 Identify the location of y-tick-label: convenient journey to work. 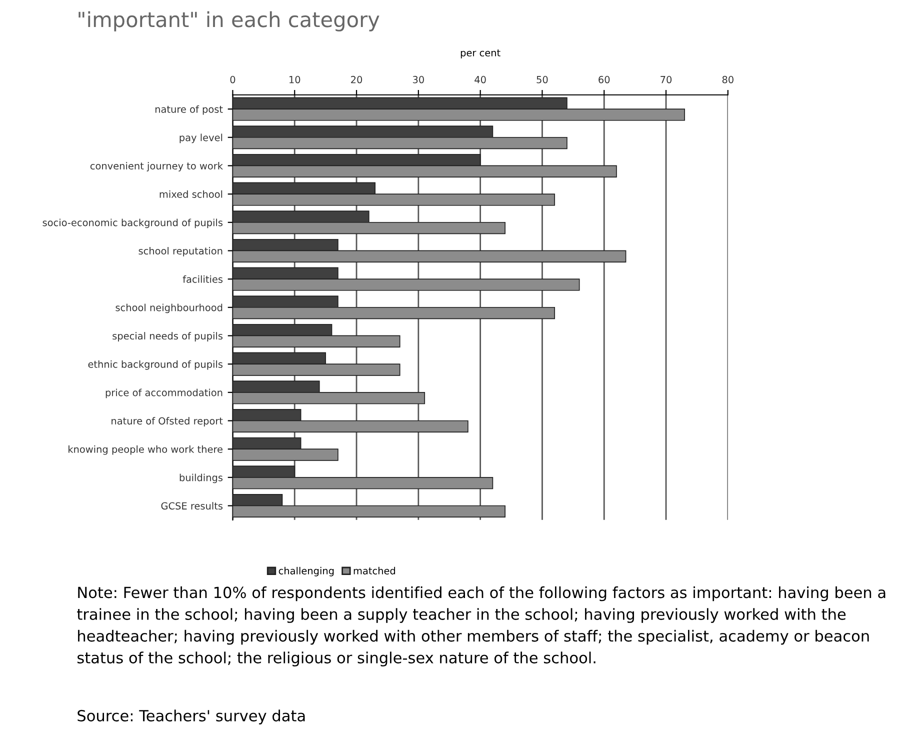
(156, 167).